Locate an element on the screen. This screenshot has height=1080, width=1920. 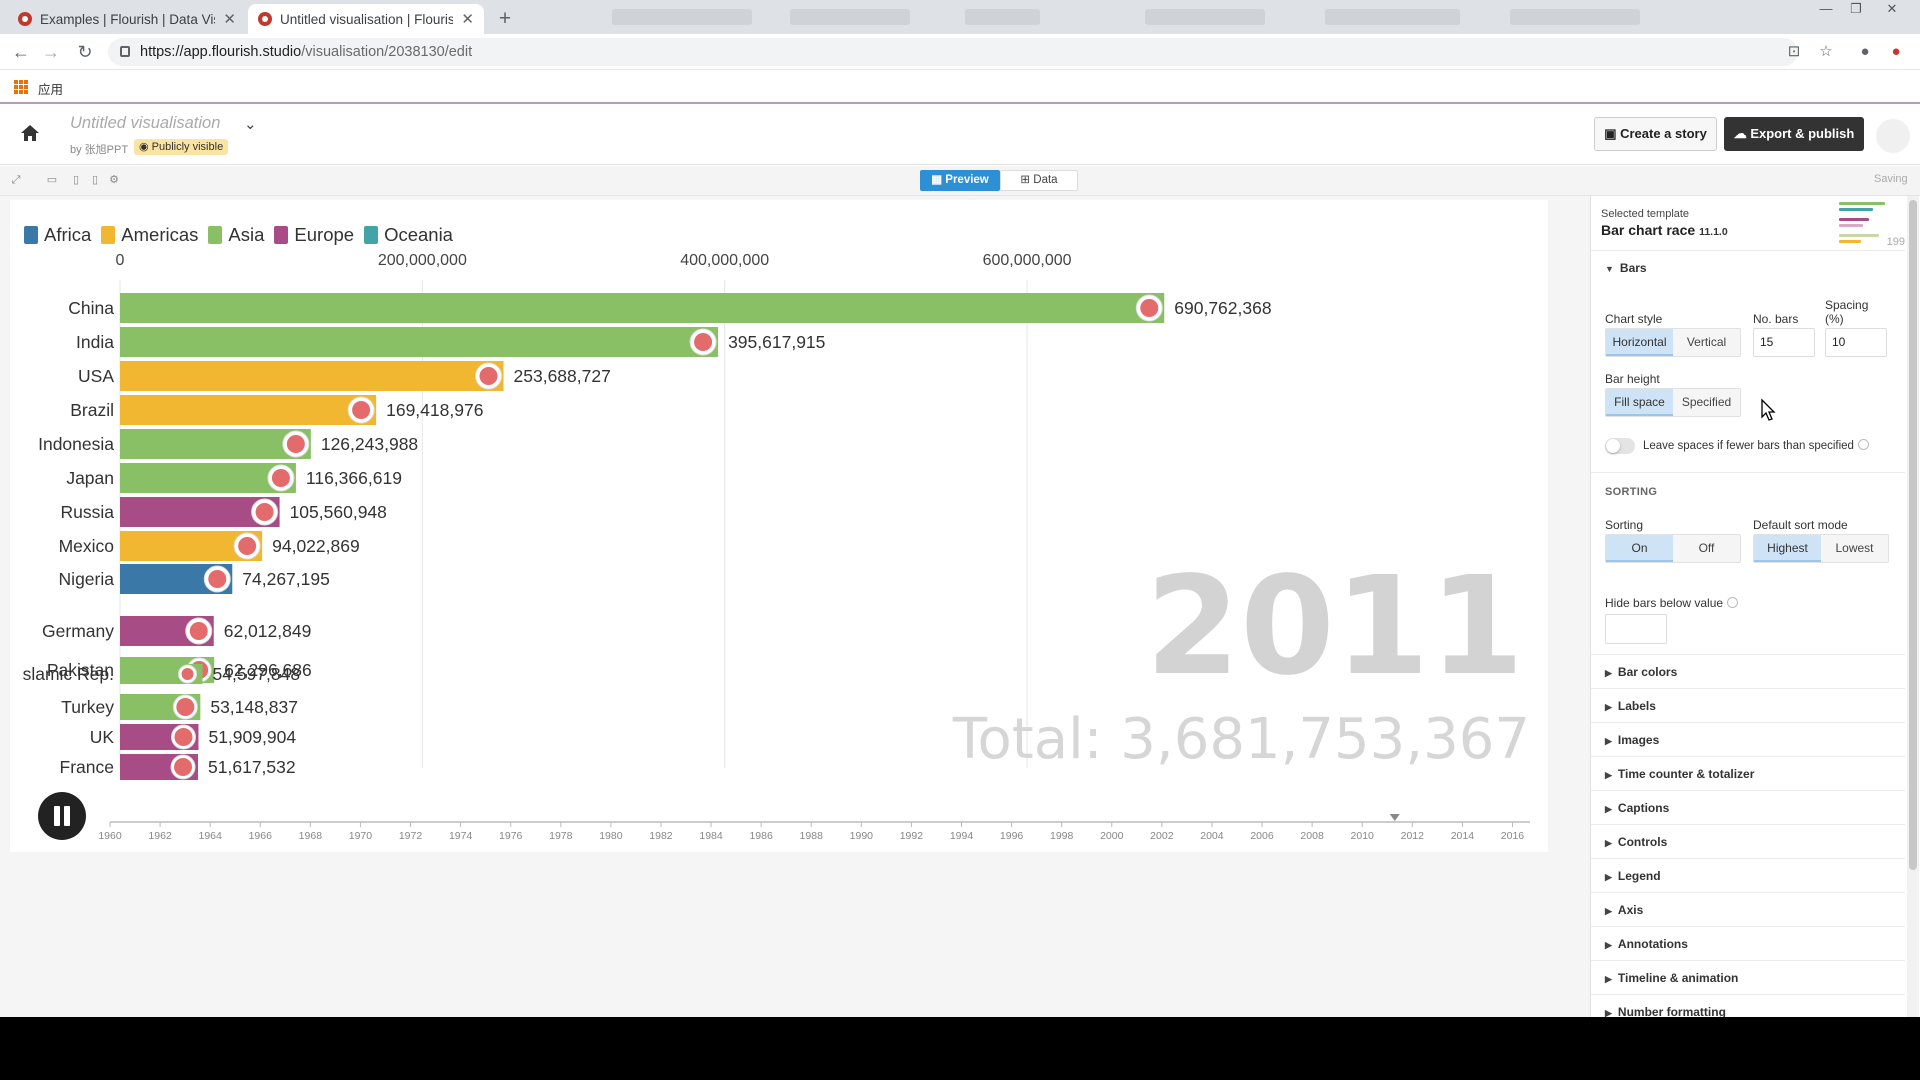
section-time-counter-totalizer: ▶ Time counter & totalizer is located at coordinates (1748, 773).